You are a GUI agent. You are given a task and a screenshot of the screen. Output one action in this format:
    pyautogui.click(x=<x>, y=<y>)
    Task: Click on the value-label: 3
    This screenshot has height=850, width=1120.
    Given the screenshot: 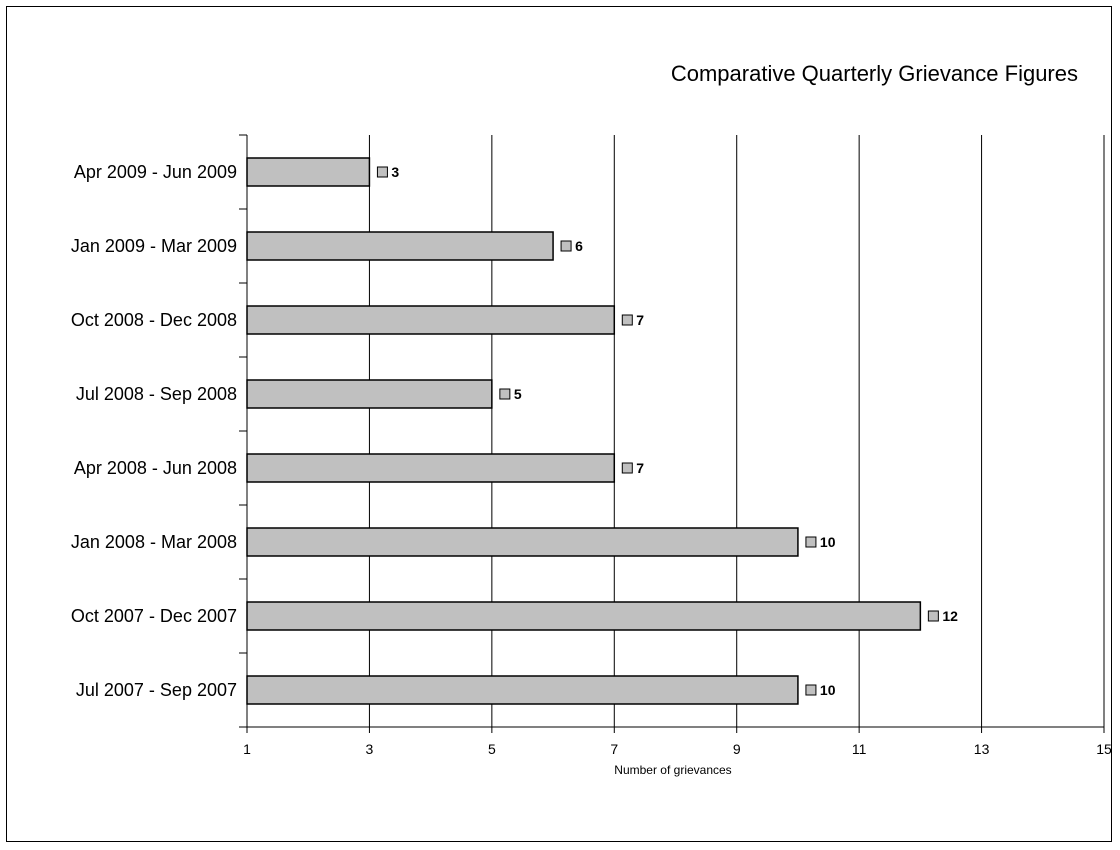 What is the action you would take?
    pyautogui.click(x=395, y=172)
    